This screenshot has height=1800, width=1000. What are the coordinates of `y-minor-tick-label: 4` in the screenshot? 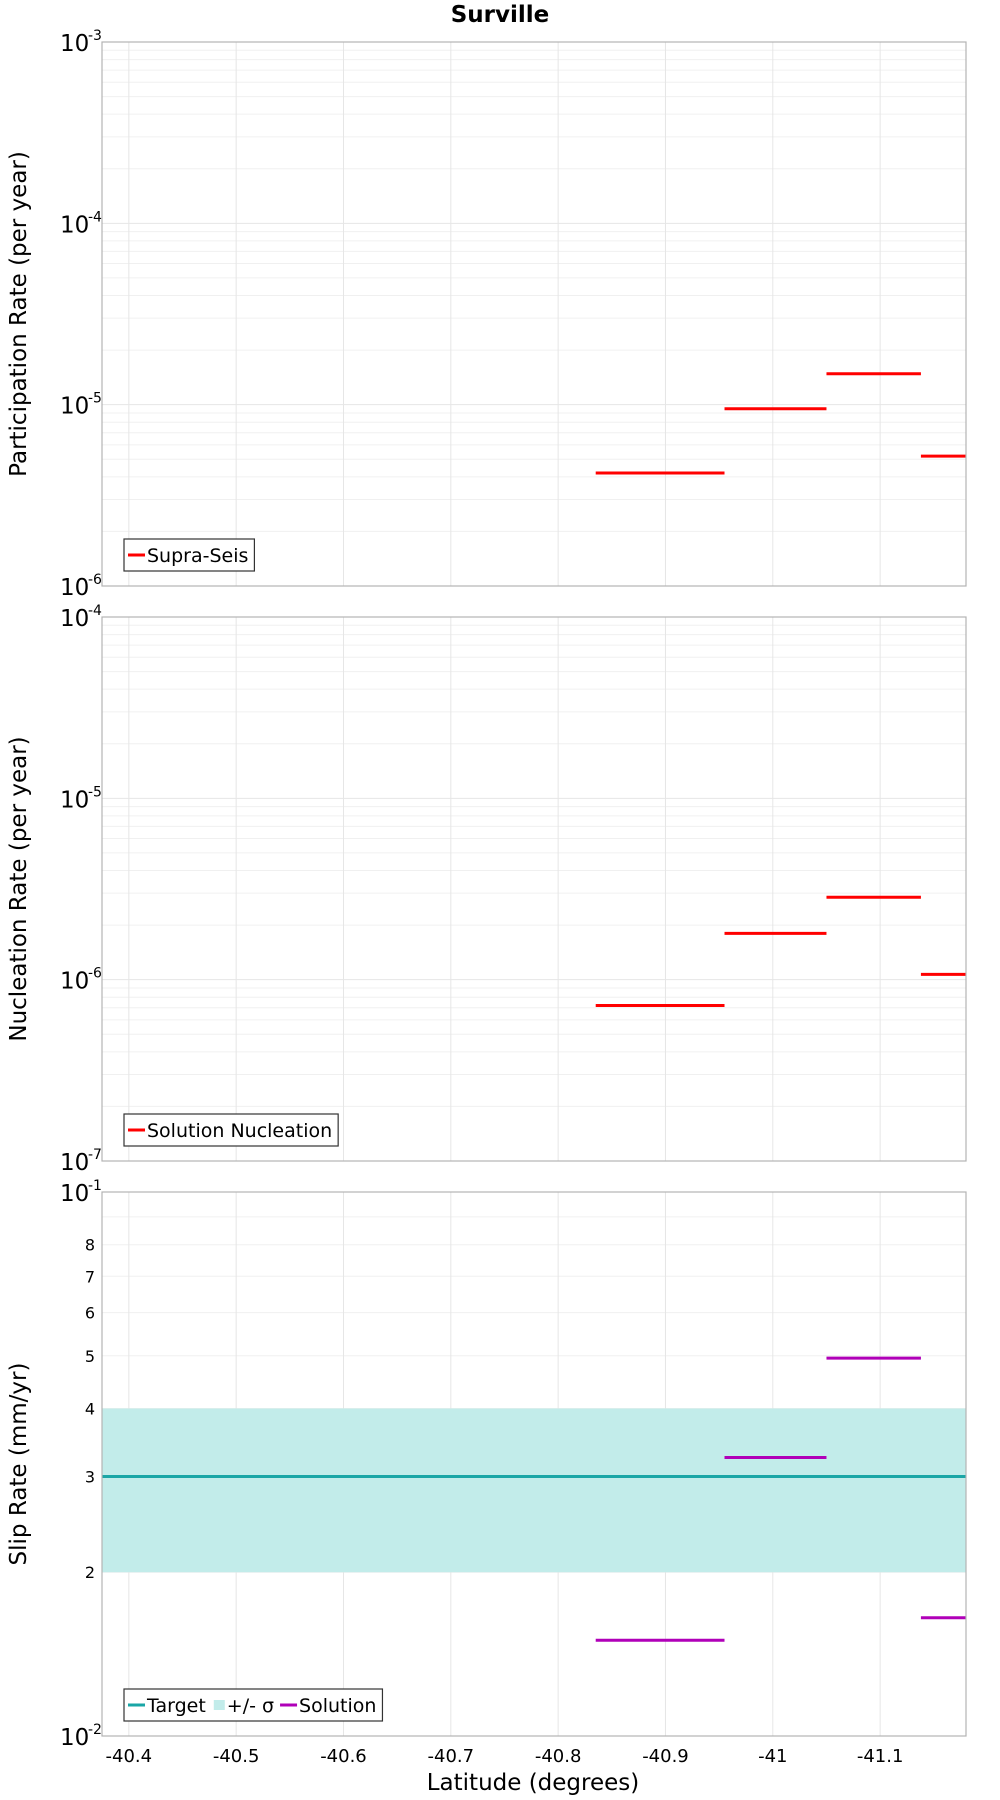 It's located at (90, 1408).